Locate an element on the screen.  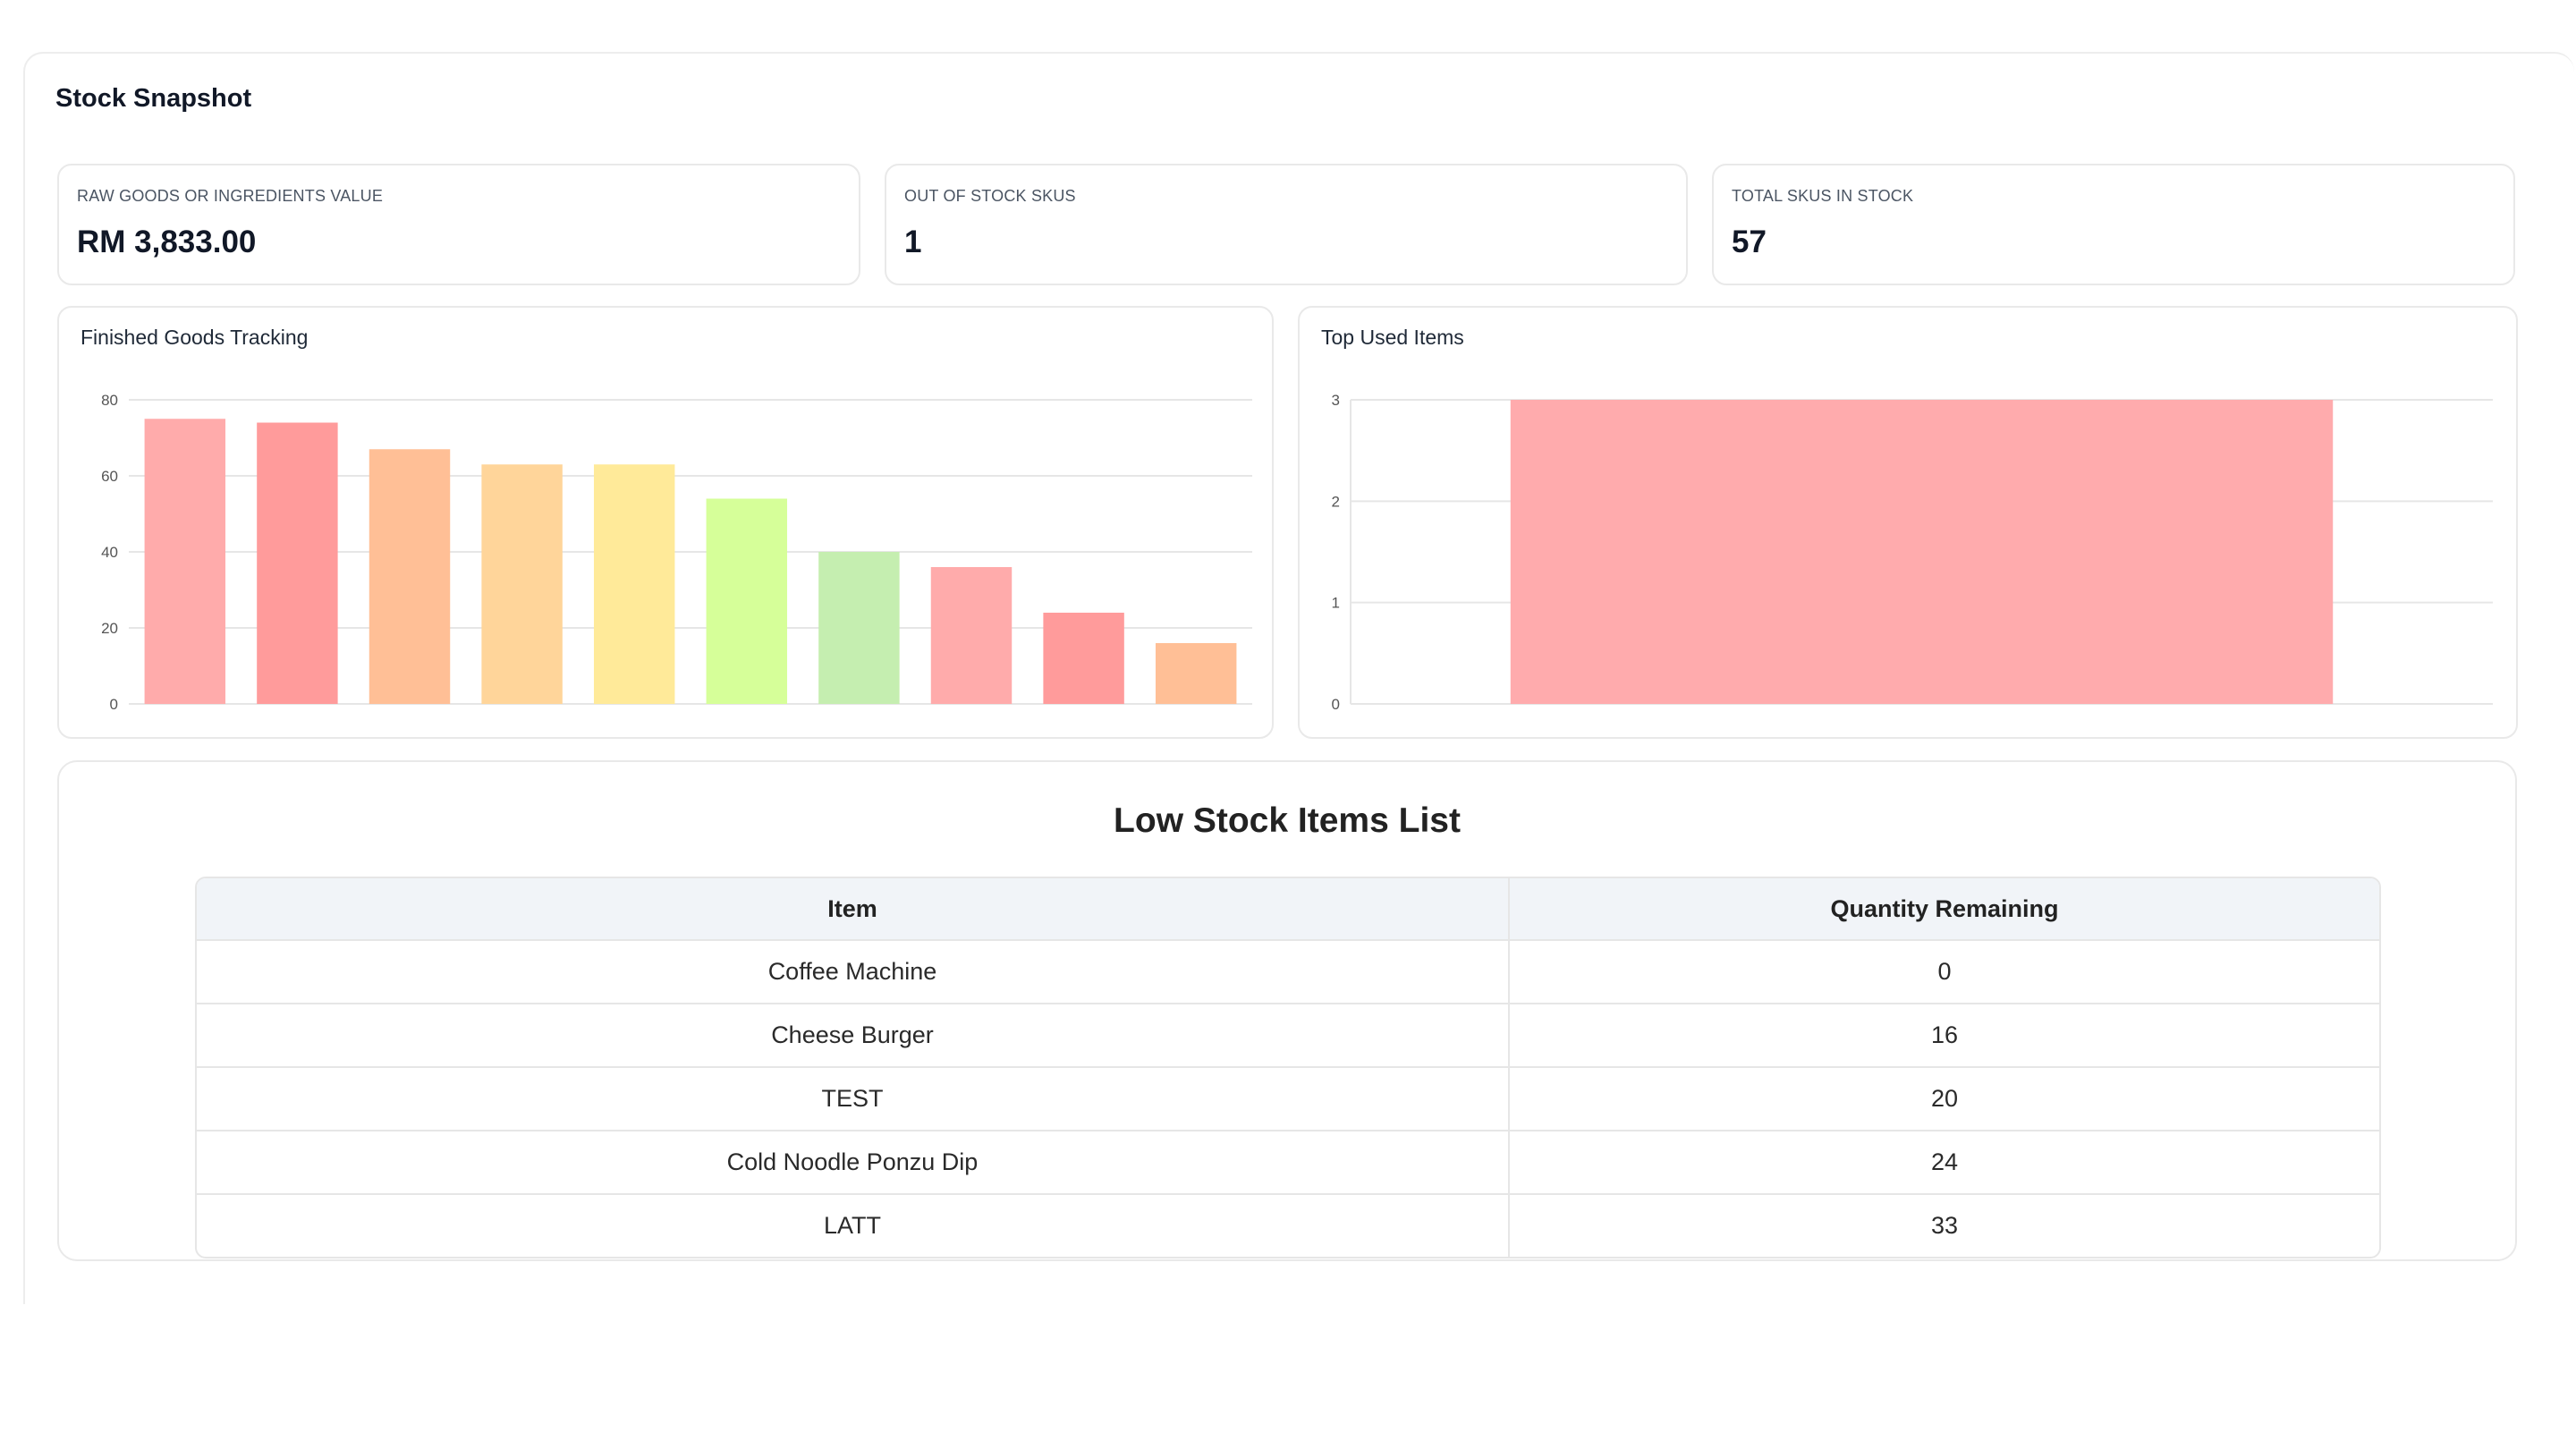
stat-card-out-of-stock: OUT OF STOCK SKUS 1 is located at coordinates (1286, 224).